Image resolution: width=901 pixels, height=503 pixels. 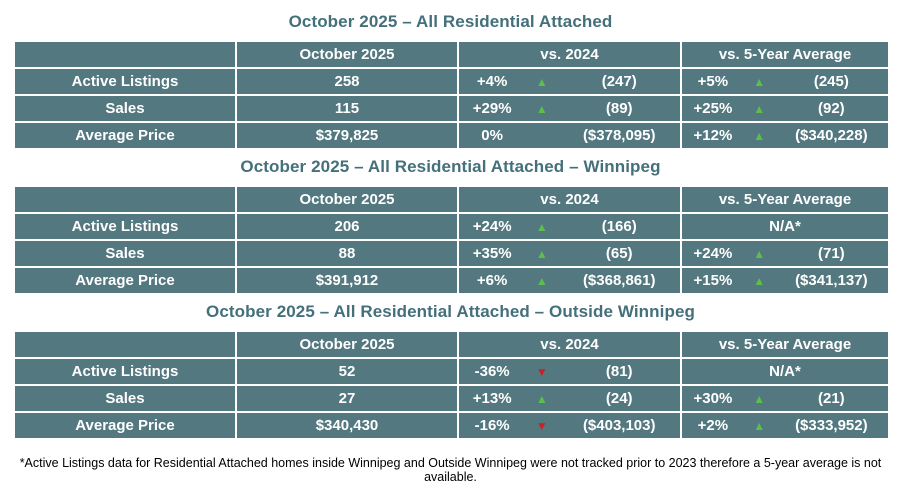 What do you see at coordinates (451, 398) in the screenshot?
I see `table-row: Sales 27 +13% ▲ (24) +30% ▲ (21)` at bounding box center [451, 398].